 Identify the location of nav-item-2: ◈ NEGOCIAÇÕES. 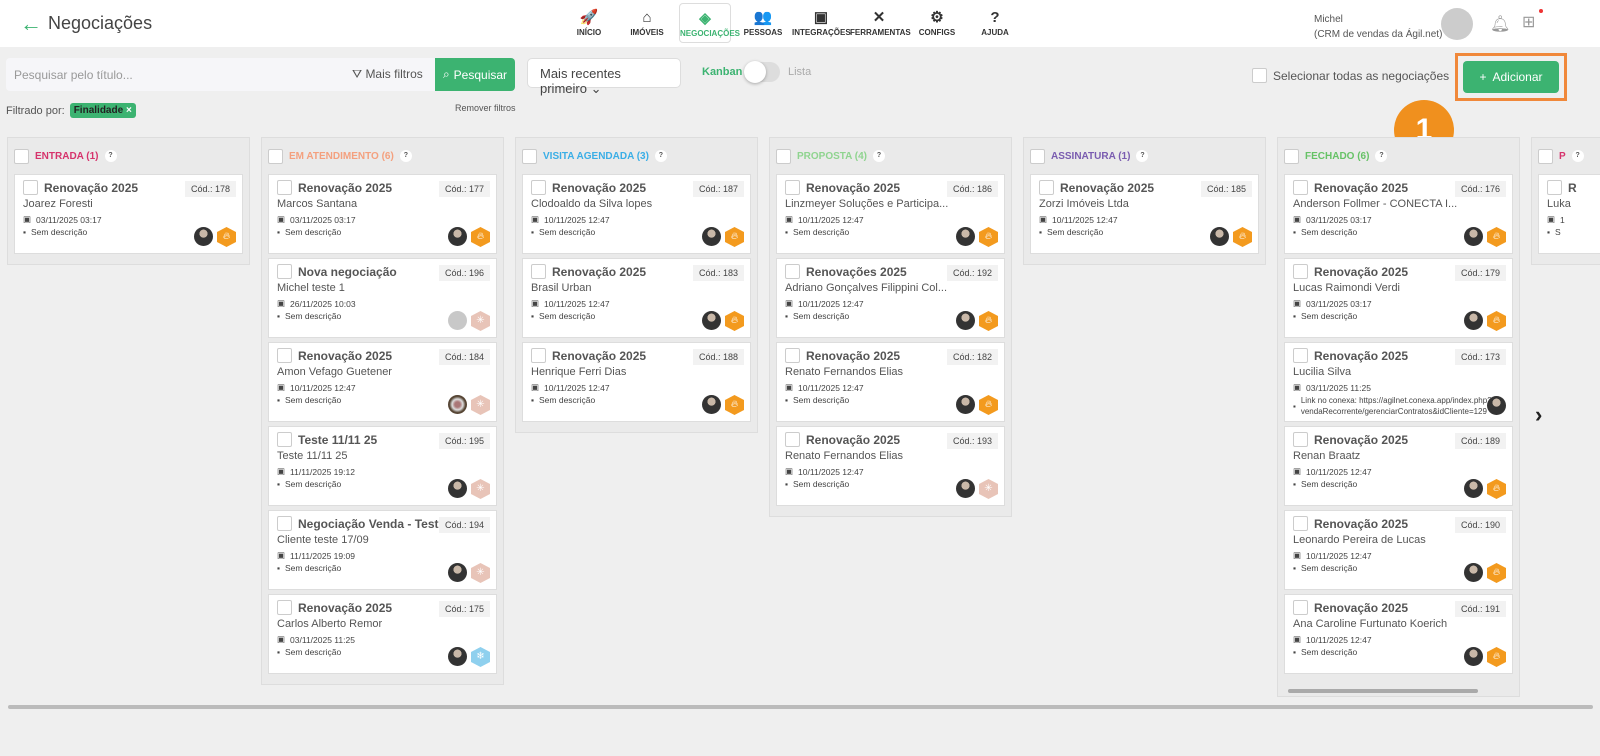
(709, 23).